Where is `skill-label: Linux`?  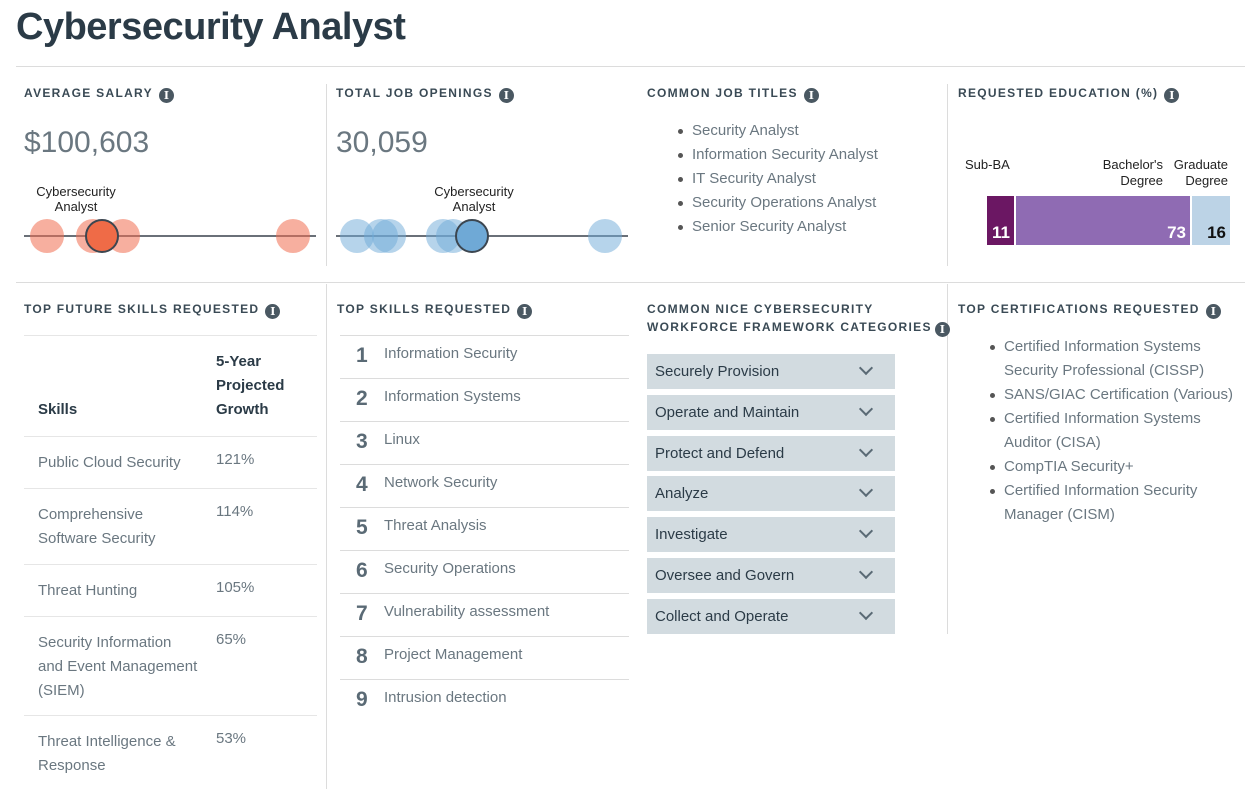
skill-label: Linux is located at coordinates (402, 439).